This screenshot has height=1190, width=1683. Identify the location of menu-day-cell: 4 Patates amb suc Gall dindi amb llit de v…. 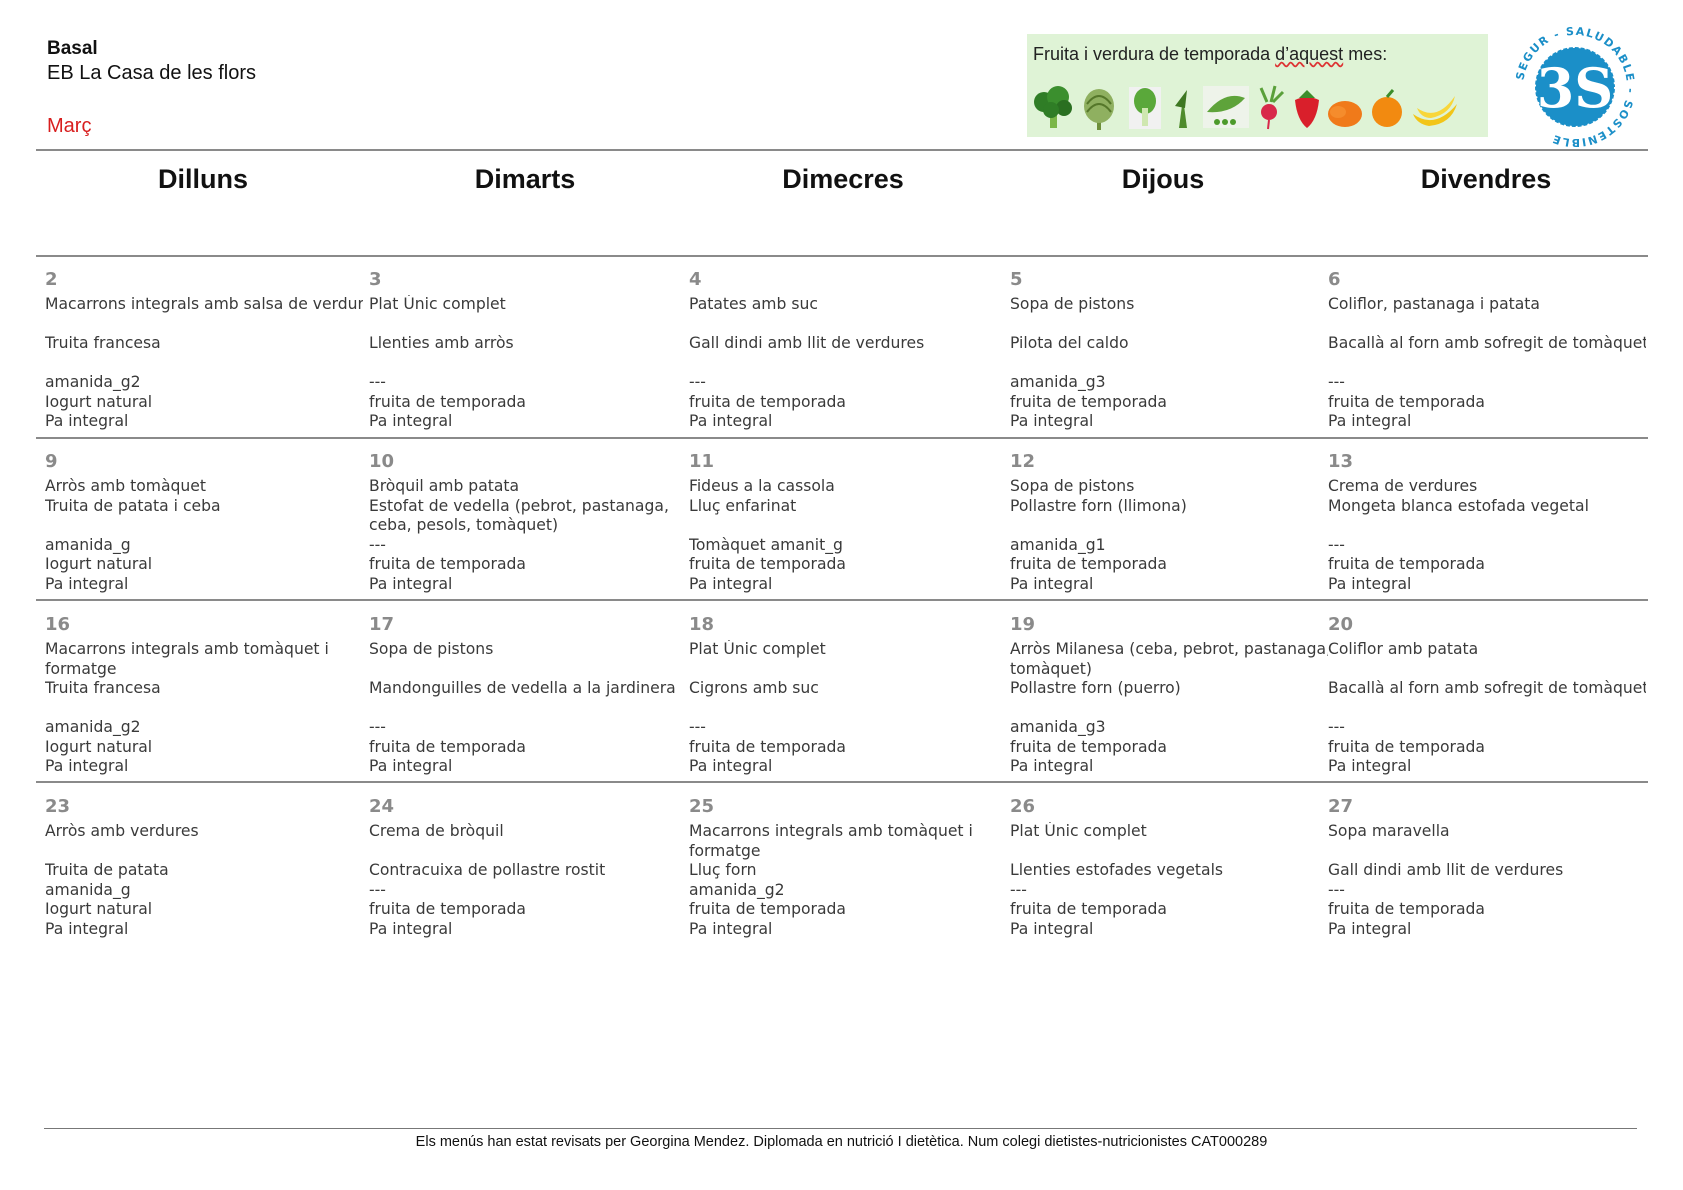
(848, 350).